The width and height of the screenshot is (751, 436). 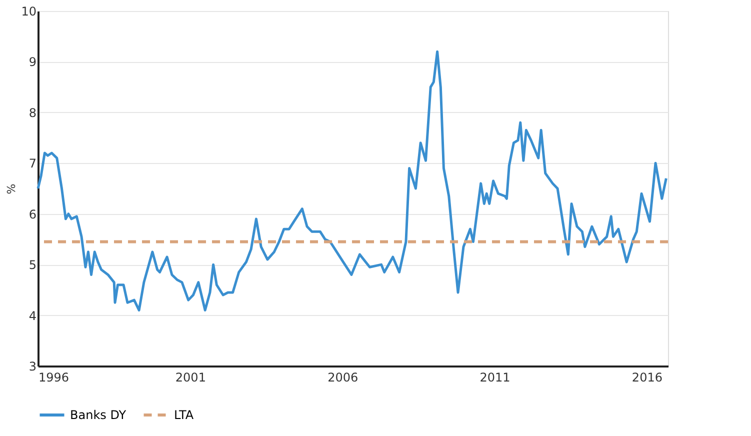 I want to click on x-tick-label: 2016, so click(x=647, y=377).